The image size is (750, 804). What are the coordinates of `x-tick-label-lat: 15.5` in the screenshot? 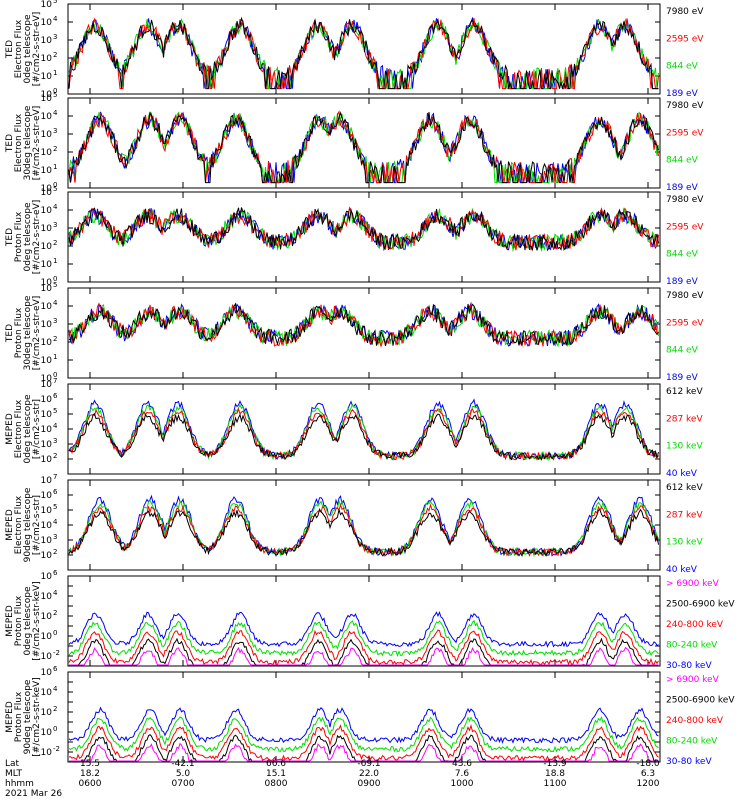 It's located at (90, 764).